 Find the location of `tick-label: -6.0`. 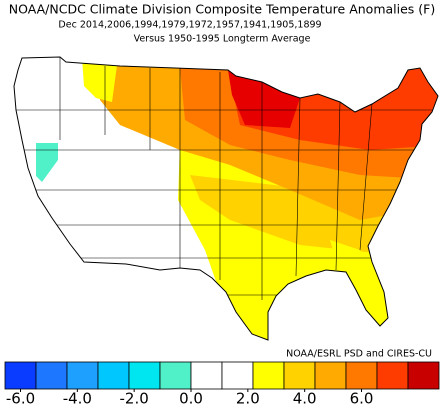

tick-label: -6.0 is located at coordinates (20, 398).